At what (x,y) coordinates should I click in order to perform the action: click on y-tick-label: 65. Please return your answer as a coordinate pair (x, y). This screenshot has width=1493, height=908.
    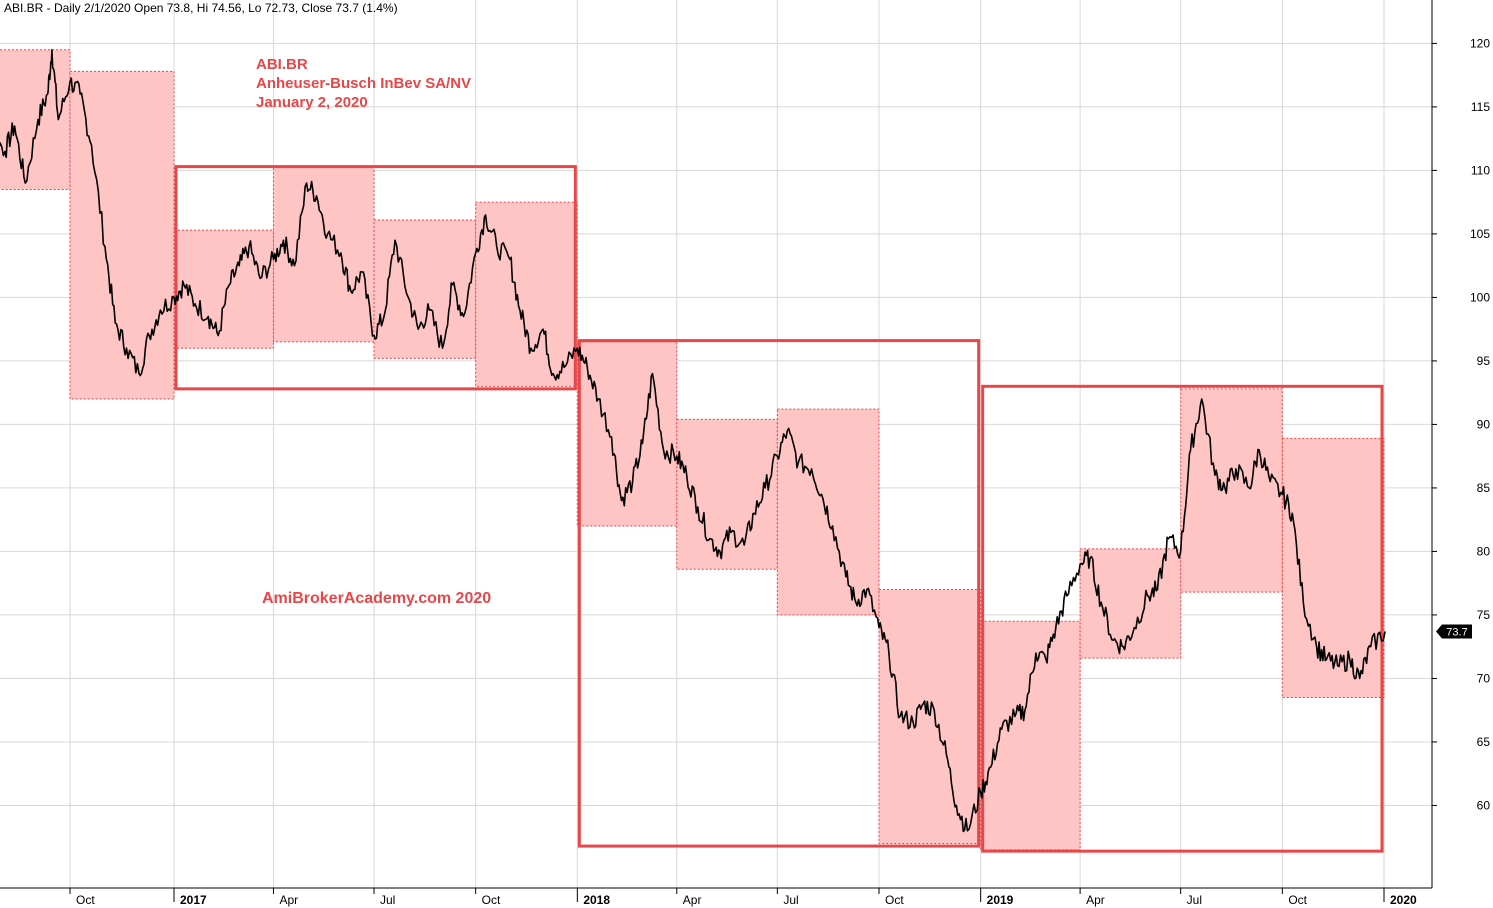
    Looking at the image, I should click on (1484, 742).